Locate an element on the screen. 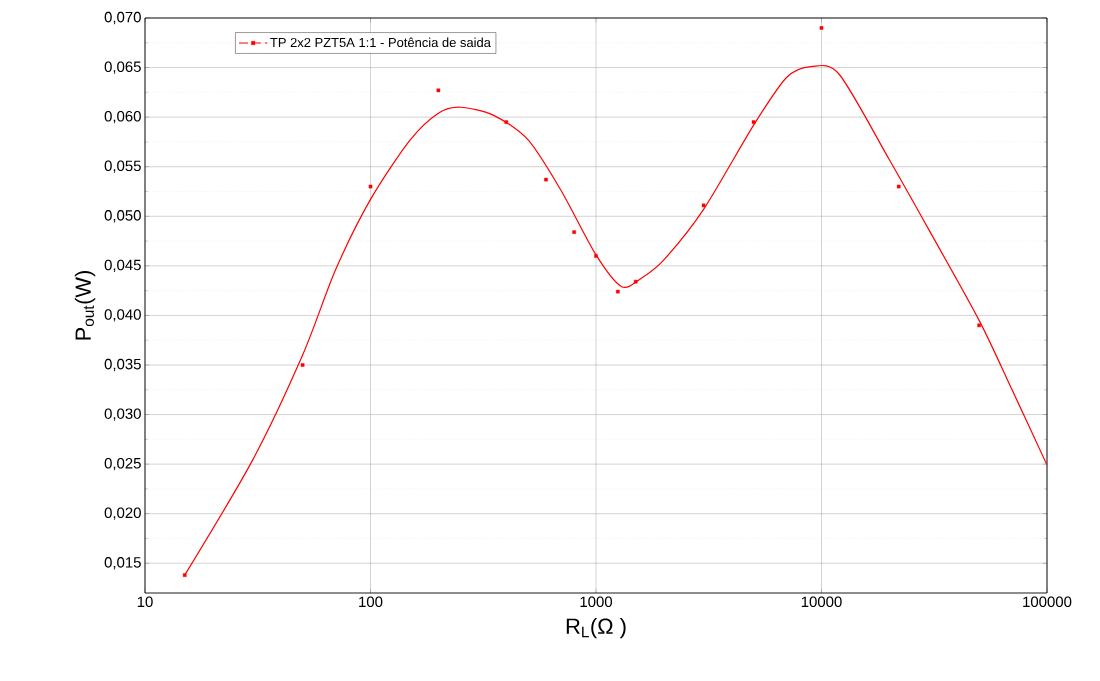  y-tick-label: 0,015 is located at coordinates (122, 563).